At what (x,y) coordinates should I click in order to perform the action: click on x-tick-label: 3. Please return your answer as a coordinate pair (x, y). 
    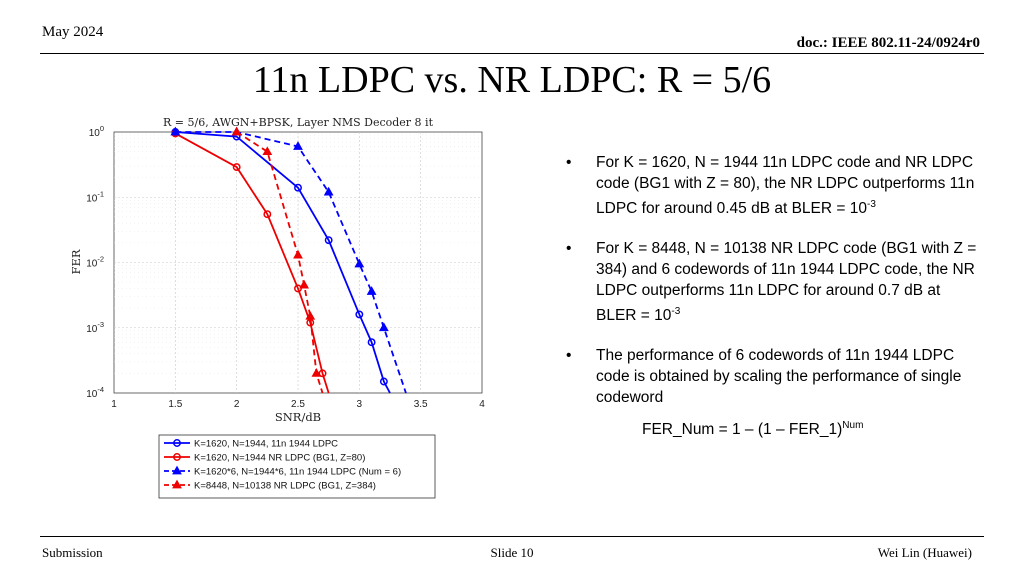
    Looking at the image, I should click on (360, 404).